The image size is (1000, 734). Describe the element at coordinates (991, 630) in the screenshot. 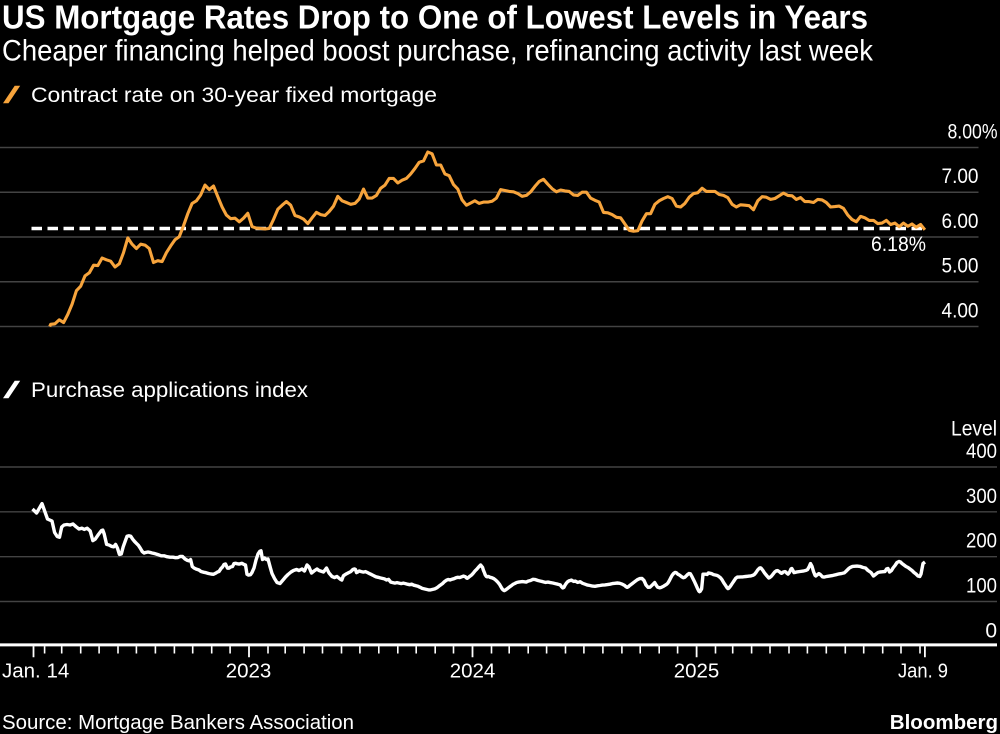

I see `svg-text: 0` at that location.